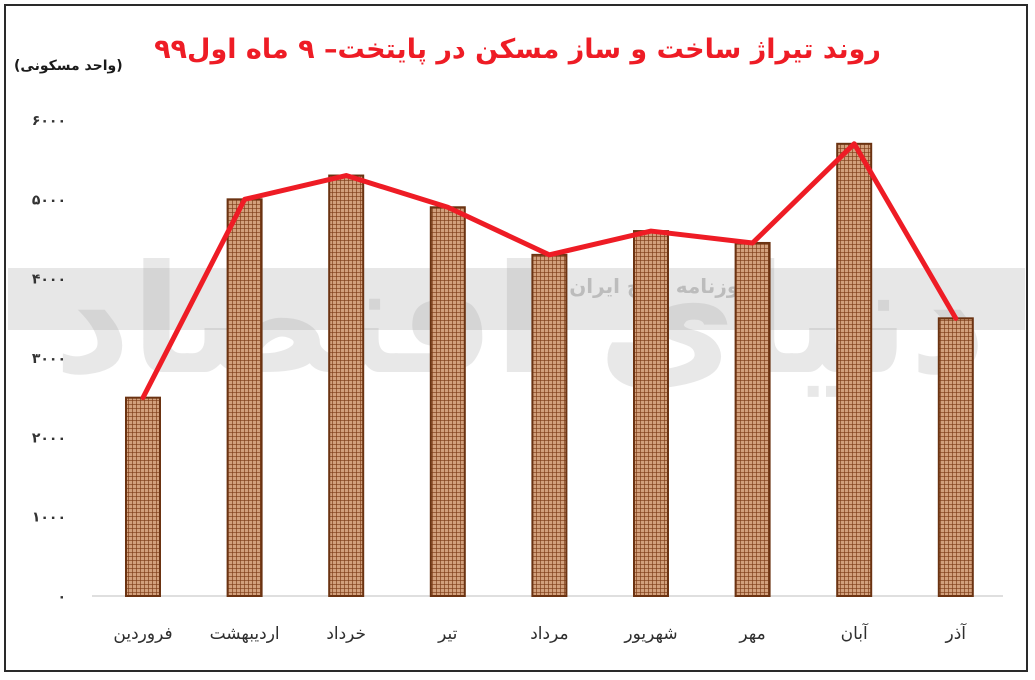 This screenshot has width=1035, height=680. I want to click on x-tick-label: تیر, so click(447, 634).